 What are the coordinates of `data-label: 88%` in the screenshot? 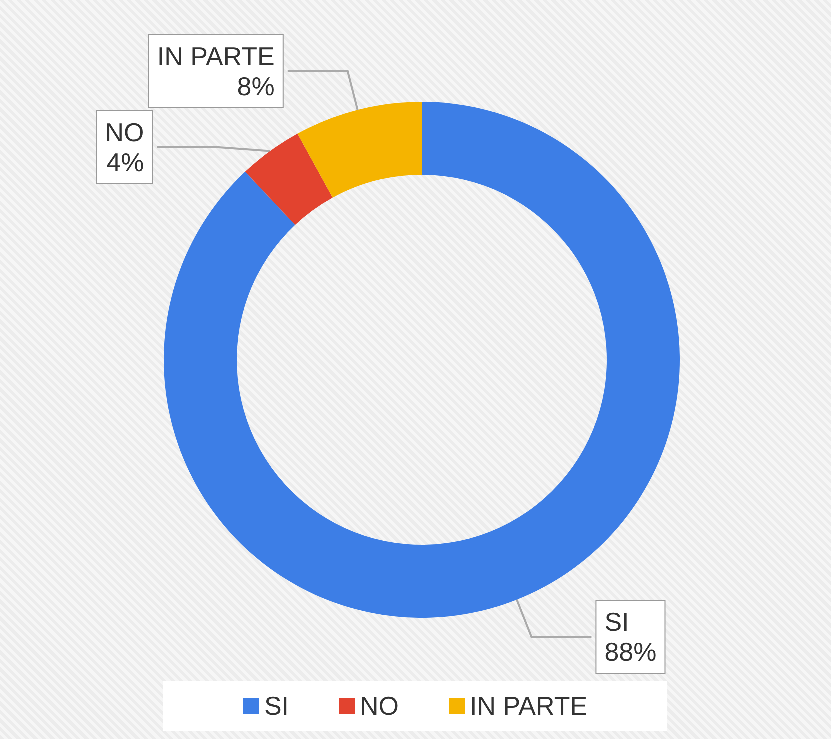 It's located at (630, 652).